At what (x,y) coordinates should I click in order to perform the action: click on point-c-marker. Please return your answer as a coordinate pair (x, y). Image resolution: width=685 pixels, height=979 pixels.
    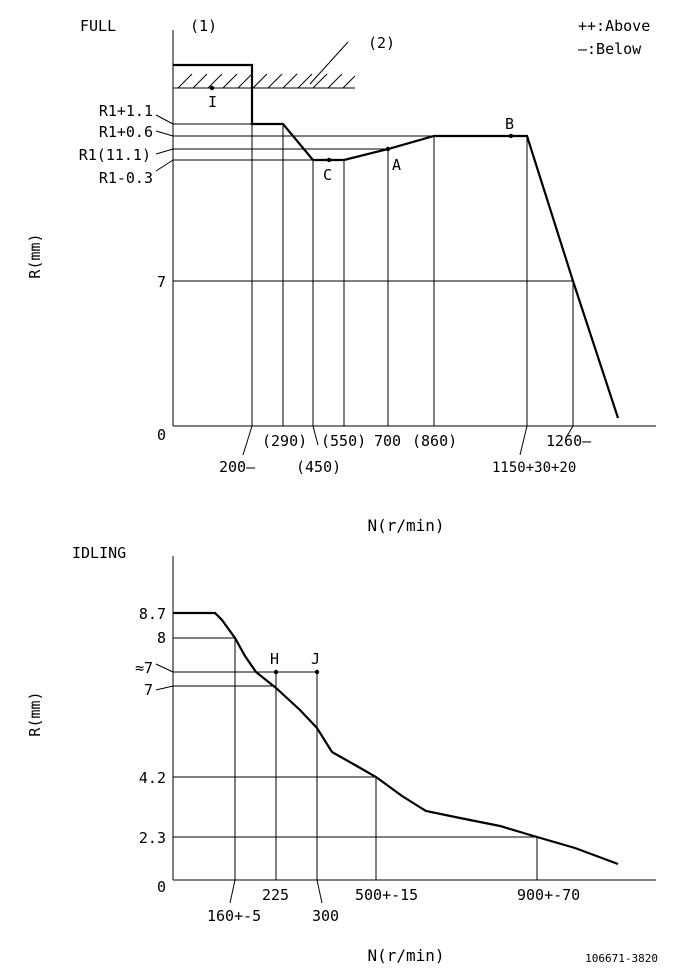
    Looking at the image, I should click on (329, 160).